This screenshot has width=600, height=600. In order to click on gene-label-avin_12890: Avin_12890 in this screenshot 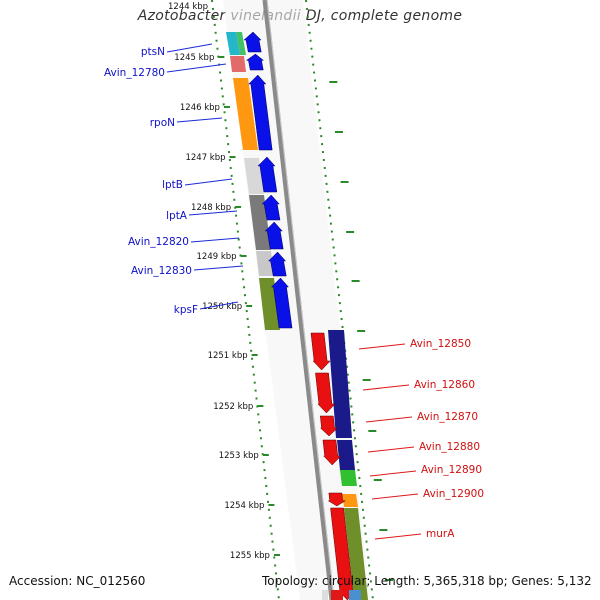, I will do `click(451, 470)`.